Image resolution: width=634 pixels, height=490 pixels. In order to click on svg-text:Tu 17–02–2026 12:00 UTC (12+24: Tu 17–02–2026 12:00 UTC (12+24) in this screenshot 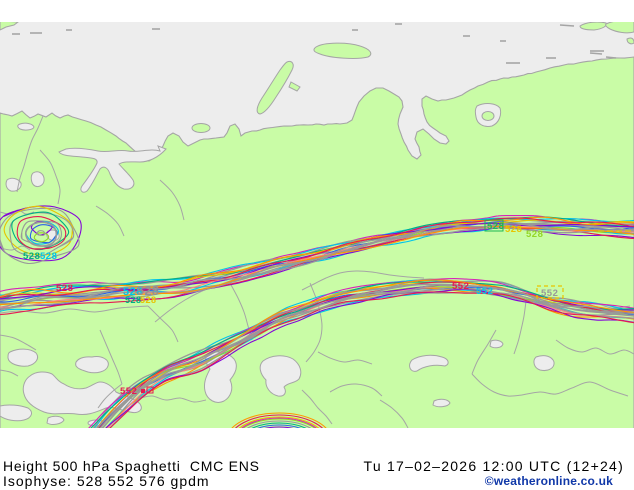, I will do `click(494, 466)`.